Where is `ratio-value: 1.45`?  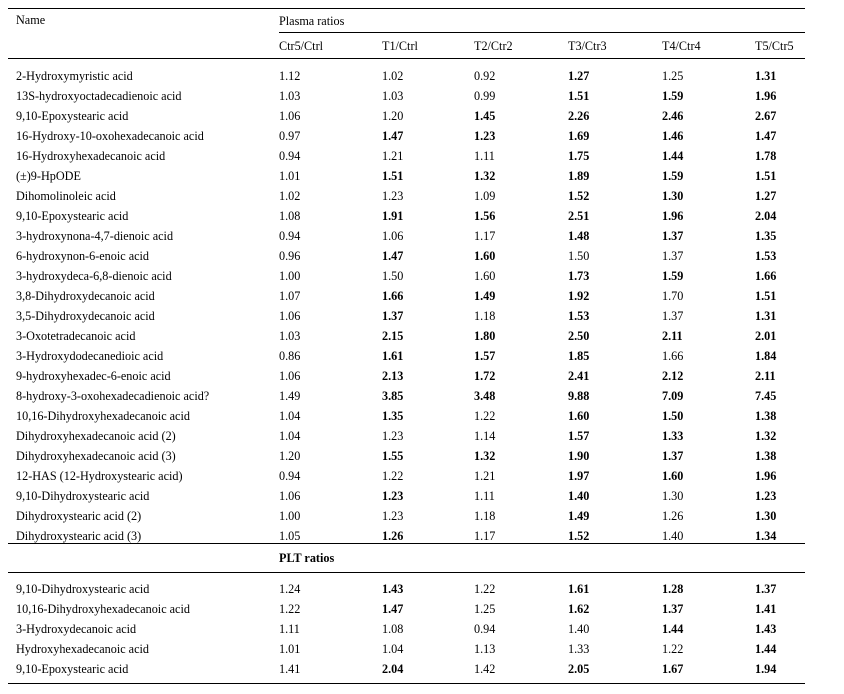
ratio-value: 1.45 is located at coordinates (485, 116).